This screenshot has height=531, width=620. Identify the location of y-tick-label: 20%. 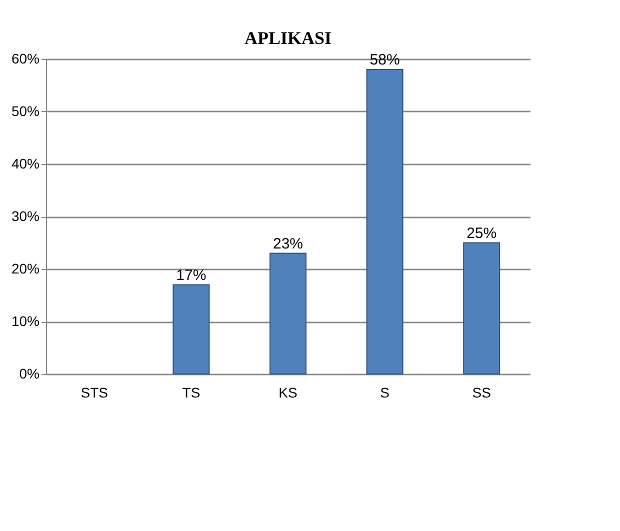
(25, 268).